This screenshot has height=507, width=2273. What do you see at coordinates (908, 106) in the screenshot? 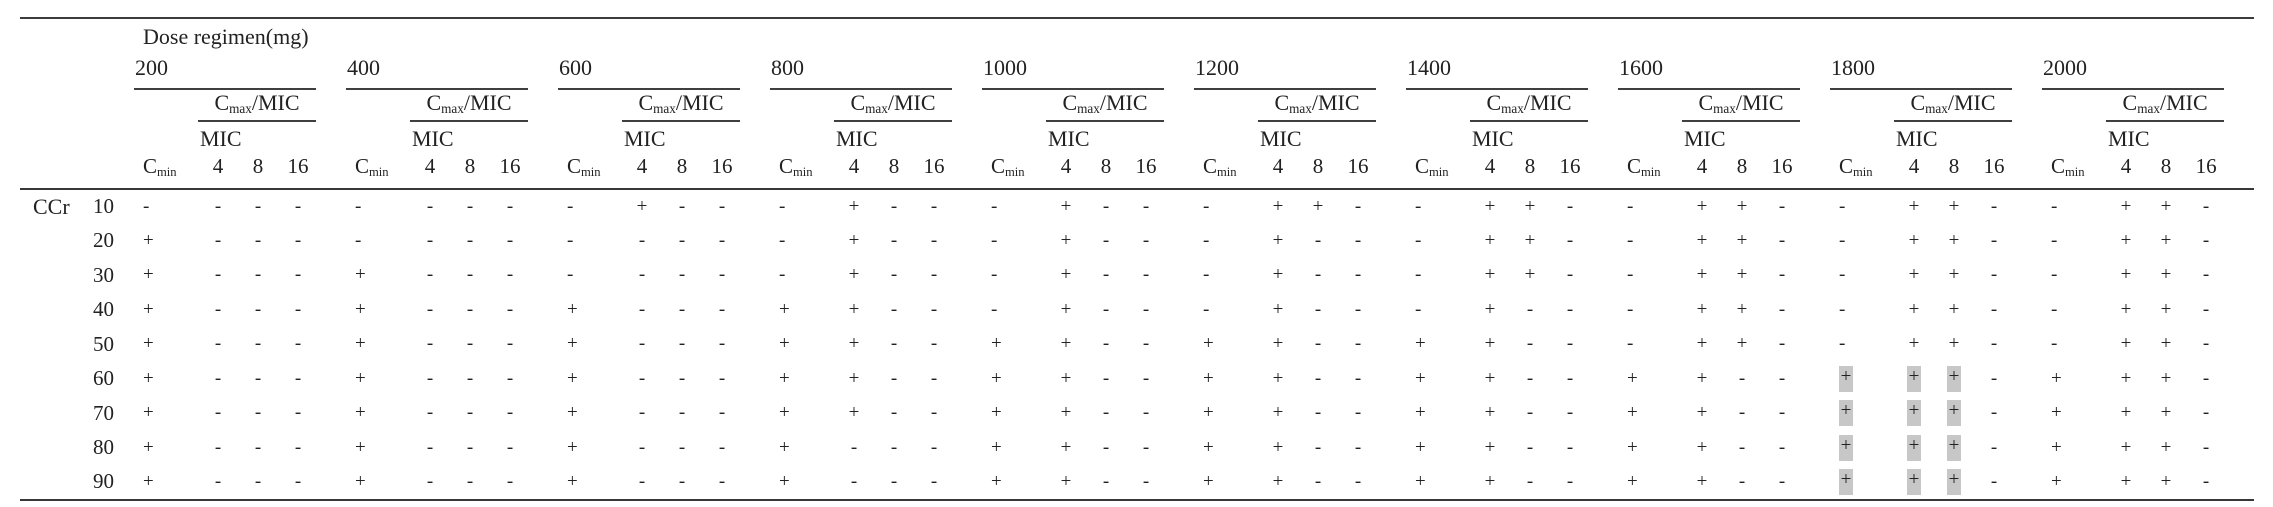
I see `cmax-cell: Cmax/MIC` at bounding box center [908, 106].